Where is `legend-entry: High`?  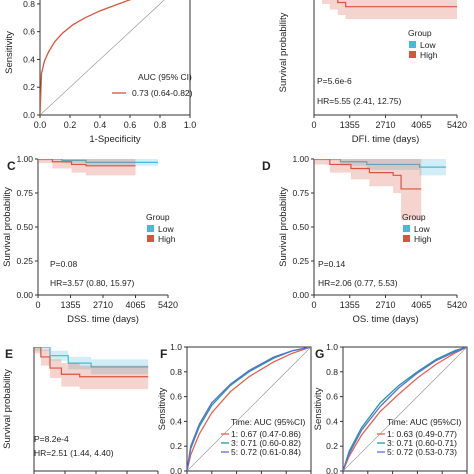 legend-entry: High is located at coordinates (423, 239).